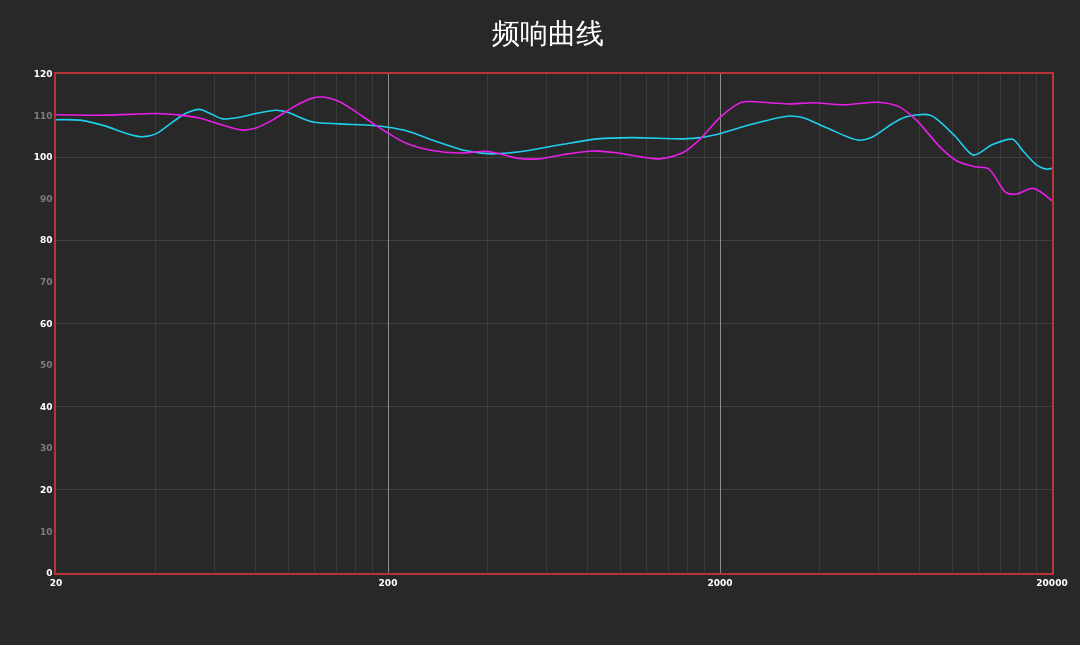 The image size is (1080, 645). Describe the element at coordinates (46, 406) in the screenshot. I see `y-tick-label: 40` at that location.